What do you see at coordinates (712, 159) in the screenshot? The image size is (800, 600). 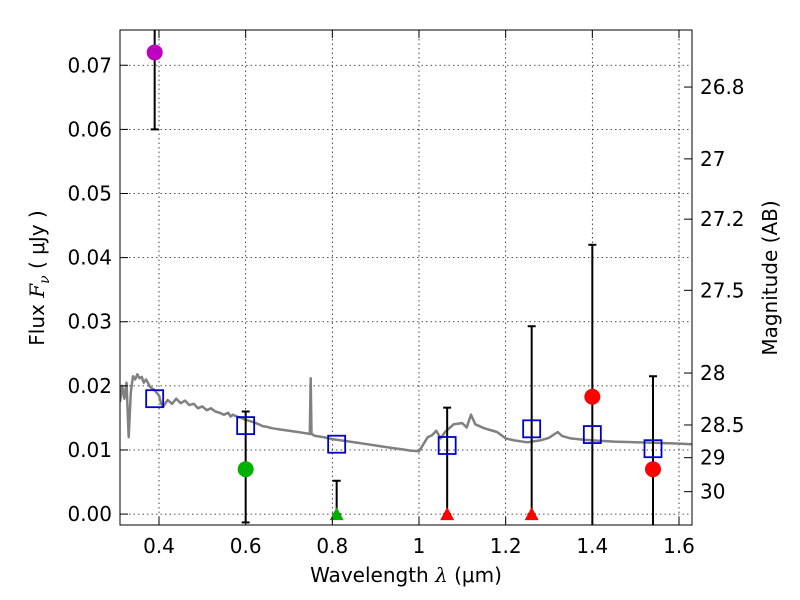 I see `right-tick-label: 27` at bounding box center [712, 159].